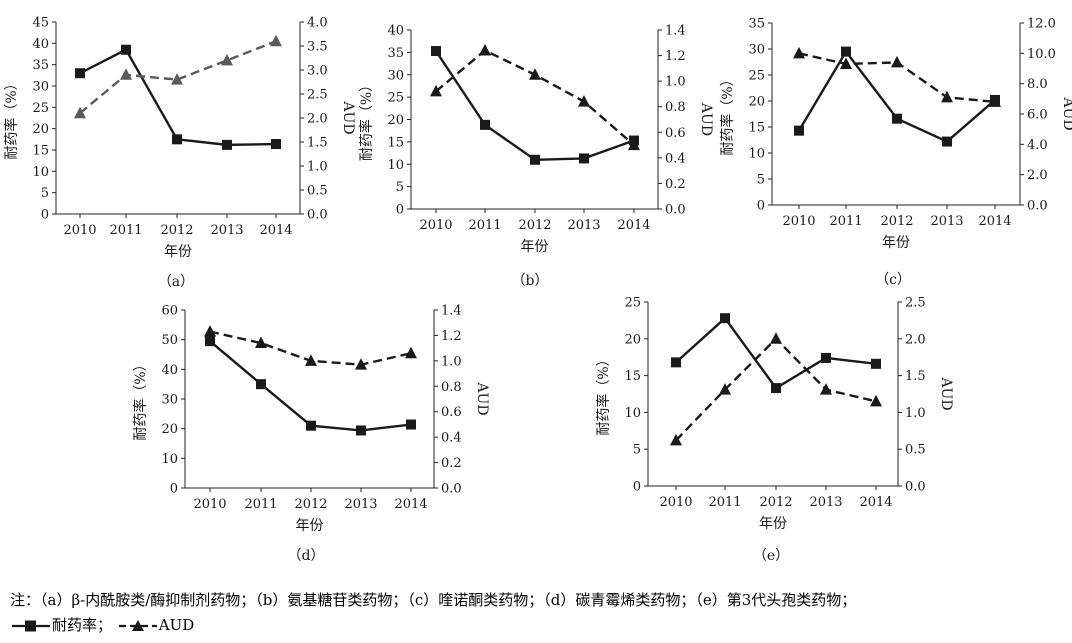  What do you see at coordinates (317, 23) in the screenshot?
I see `right-tick-label: 4.0` at bounding box center [317, 23].